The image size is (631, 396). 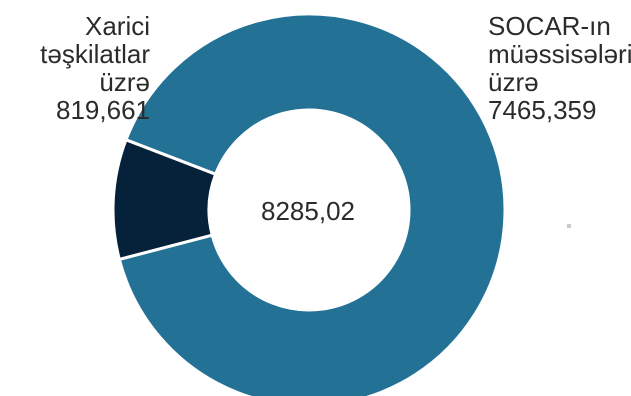 What do you see at coordinates (117, 26) in the screenshot?
I see `slice-label-line: Xarici` at bounding box center [117, 26].